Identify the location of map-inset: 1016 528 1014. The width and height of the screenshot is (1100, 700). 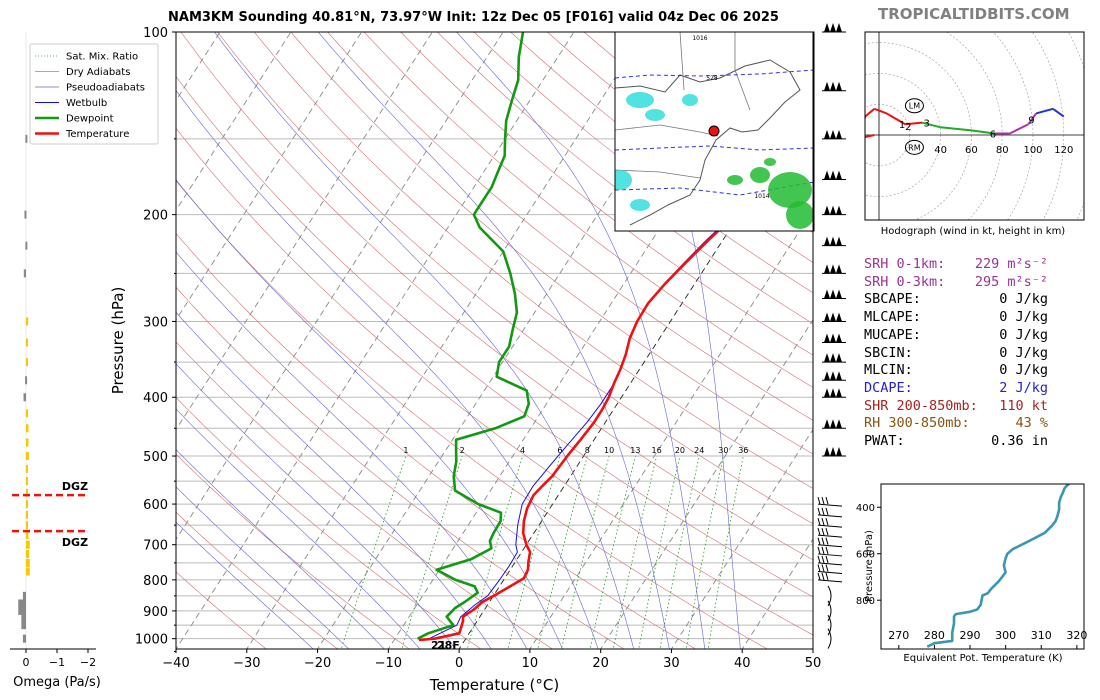
(714, 131).